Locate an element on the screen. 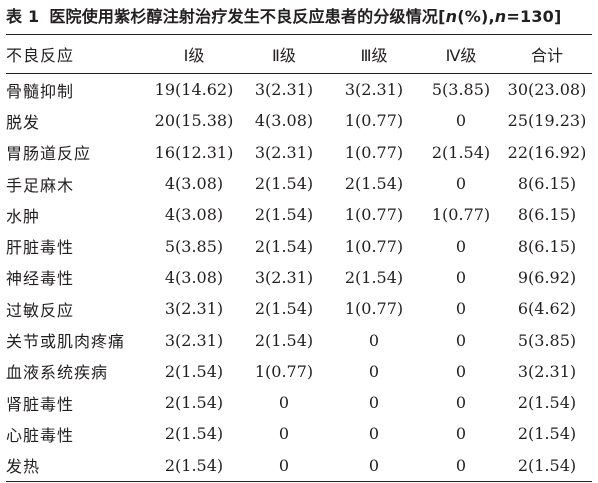 This screenshot has height=483, width=598. cell-total: 30(23.08) is located at coordinates (547, 90).